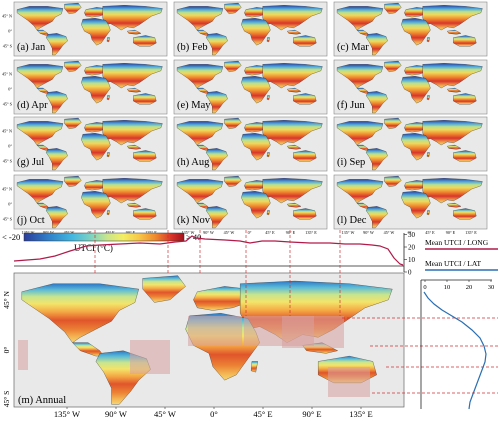 This screenshot has height=421, width=500. I want to click on monthly-panel: (c) Mar, so click(410, 29).